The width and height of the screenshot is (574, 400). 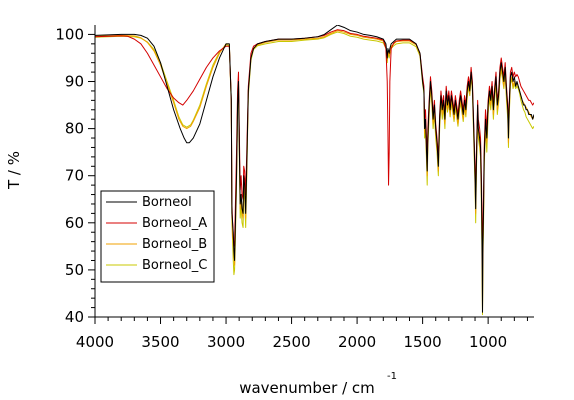 What do you see at coordinates (95, 342) in the screenshot?
I see `x-tick-label: 4000` at bounding box center [95, 342].